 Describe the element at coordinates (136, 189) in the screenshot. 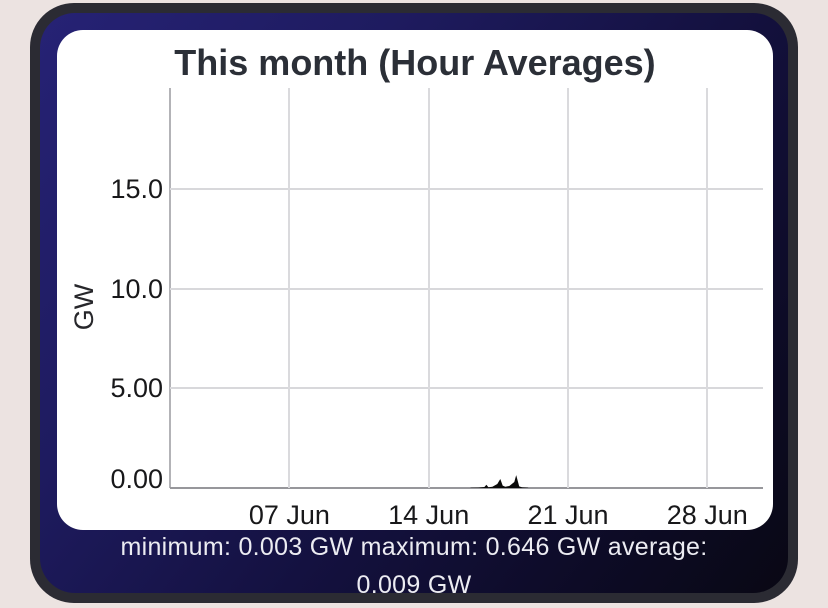

I see `y-tick-label: 15.0` at that location.